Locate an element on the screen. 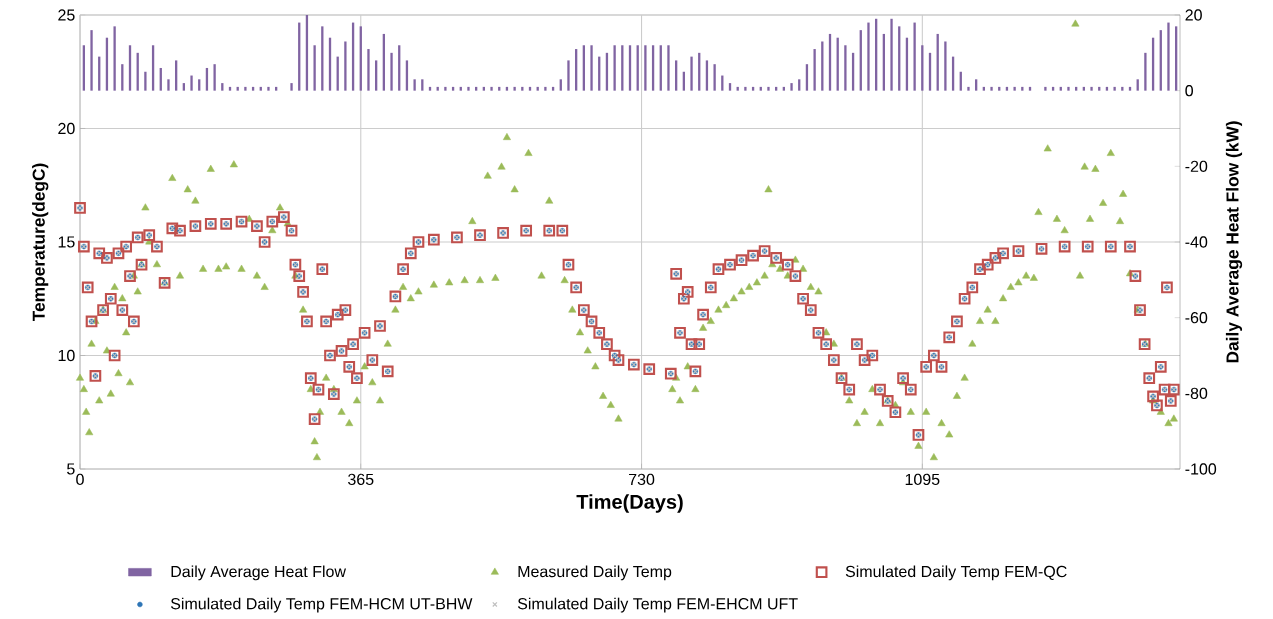 The image size is (1273, 619). legend-label: Simulated Daily Temp FEM-HCM UT-BHW is located at coordinates (321, 605).